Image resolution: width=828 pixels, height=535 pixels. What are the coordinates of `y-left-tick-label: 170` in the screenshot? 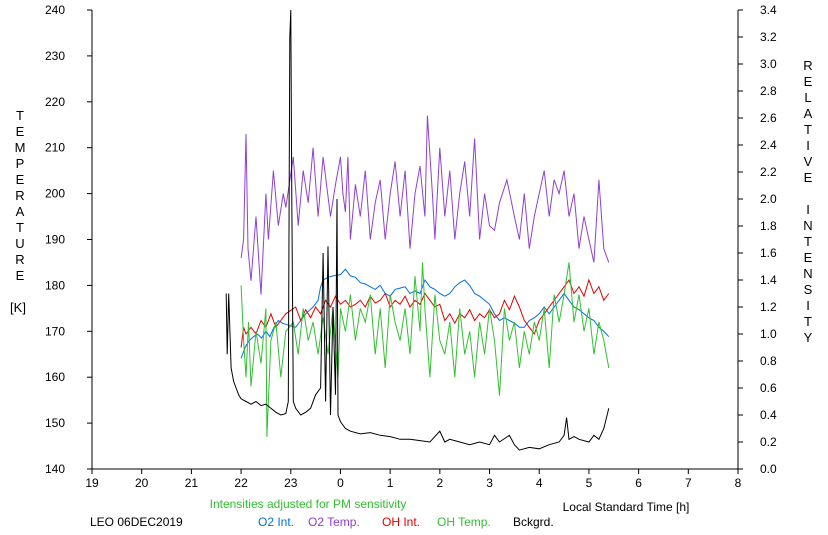 It's located at (55, 331).